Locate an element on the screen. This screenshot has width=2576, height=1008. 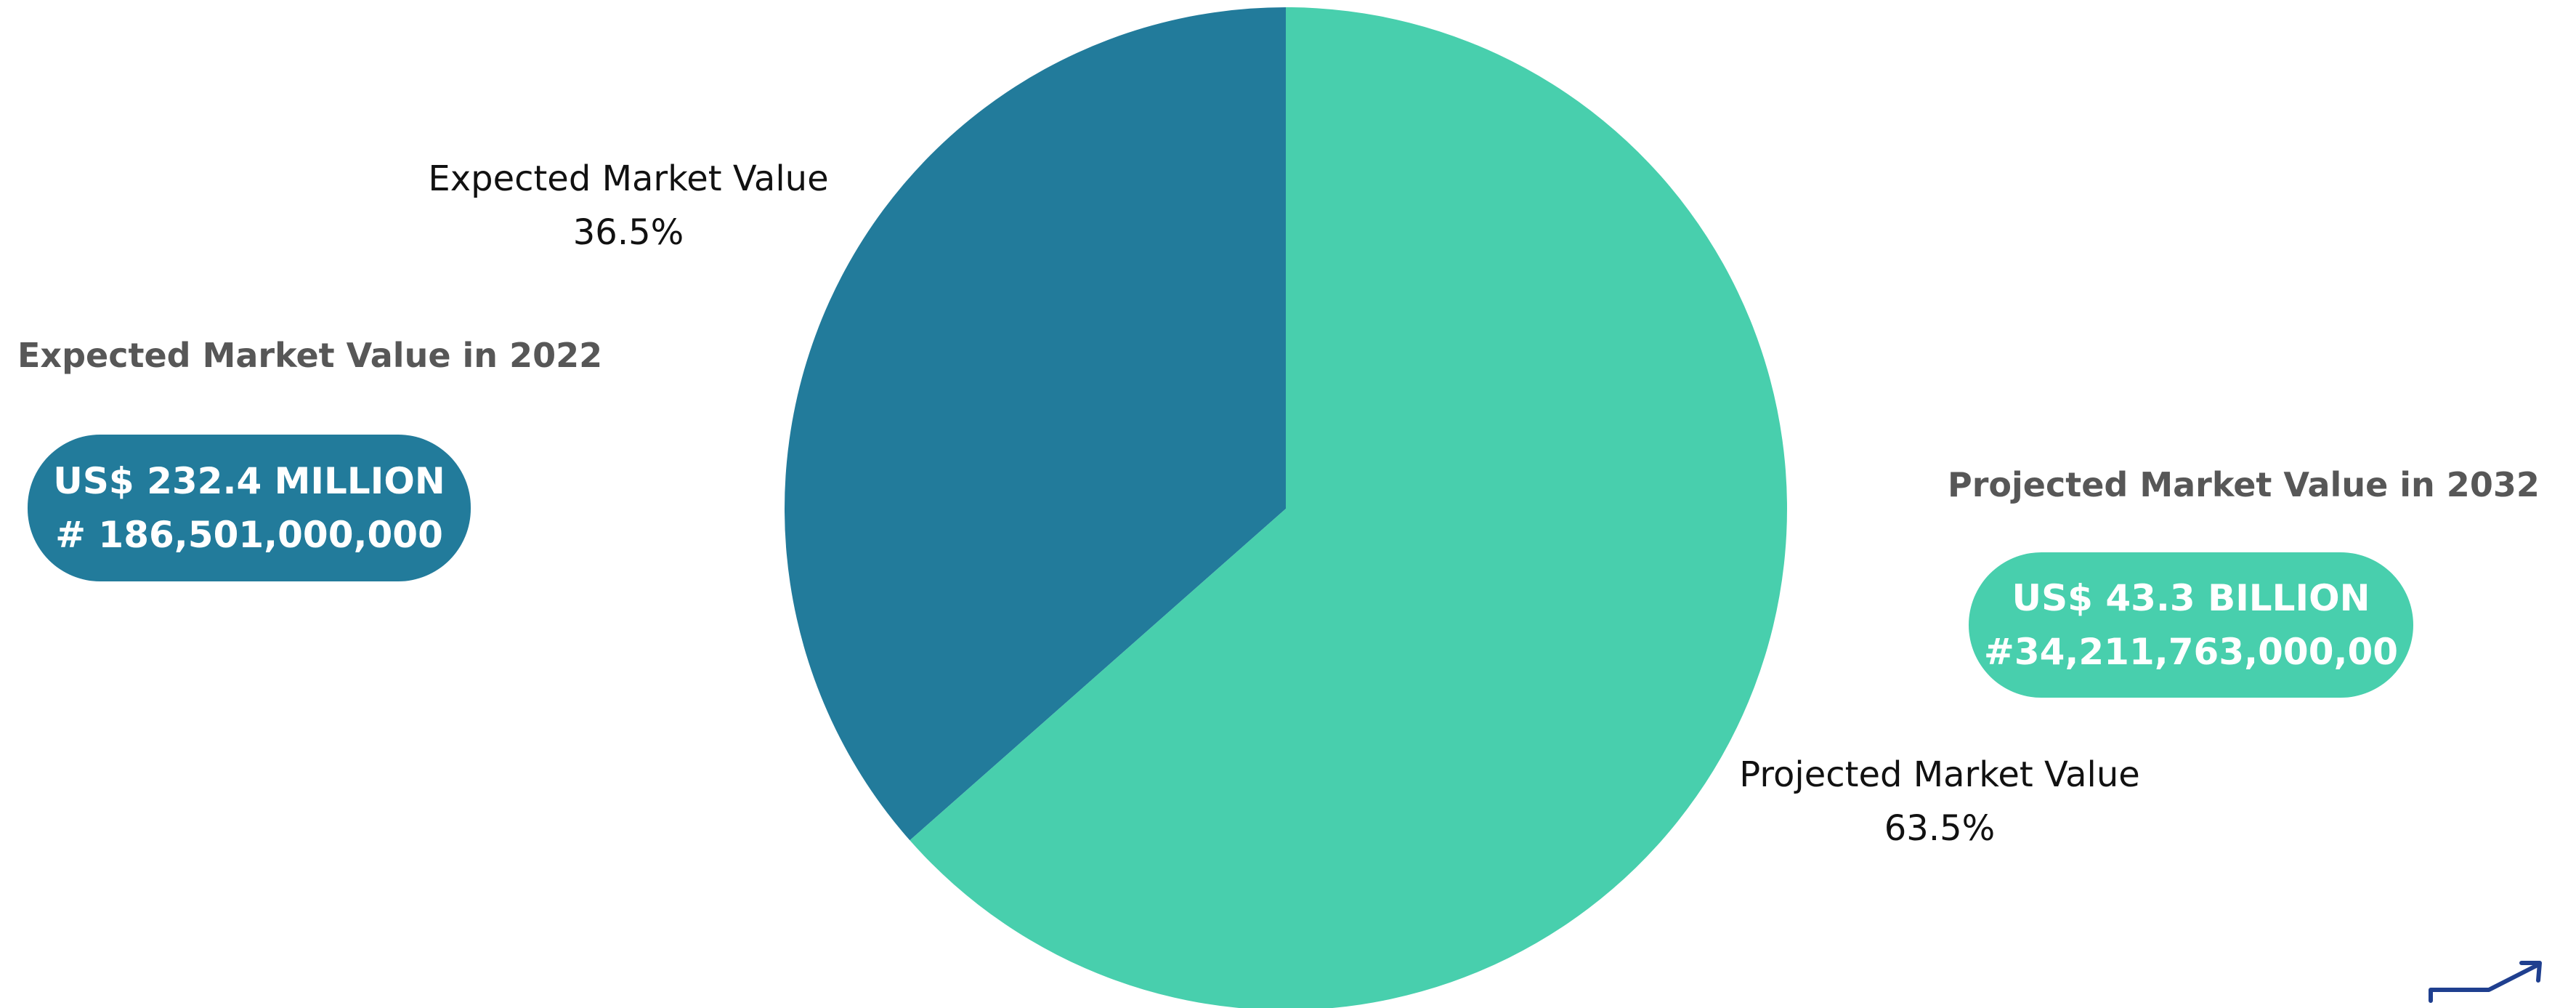
slice-category-label: Expected Market Value is located at coordinates (628, 178).